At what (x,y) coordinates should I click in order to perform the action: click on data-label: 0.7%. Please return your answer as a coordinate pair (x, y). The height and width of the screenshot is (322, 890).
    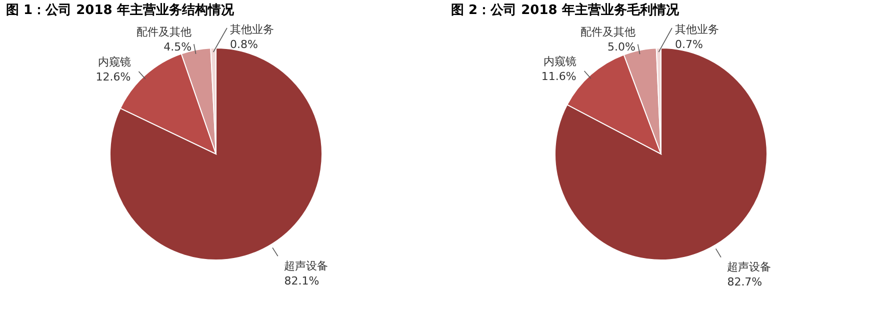
    Looking at the image, I should click on (689, 44).